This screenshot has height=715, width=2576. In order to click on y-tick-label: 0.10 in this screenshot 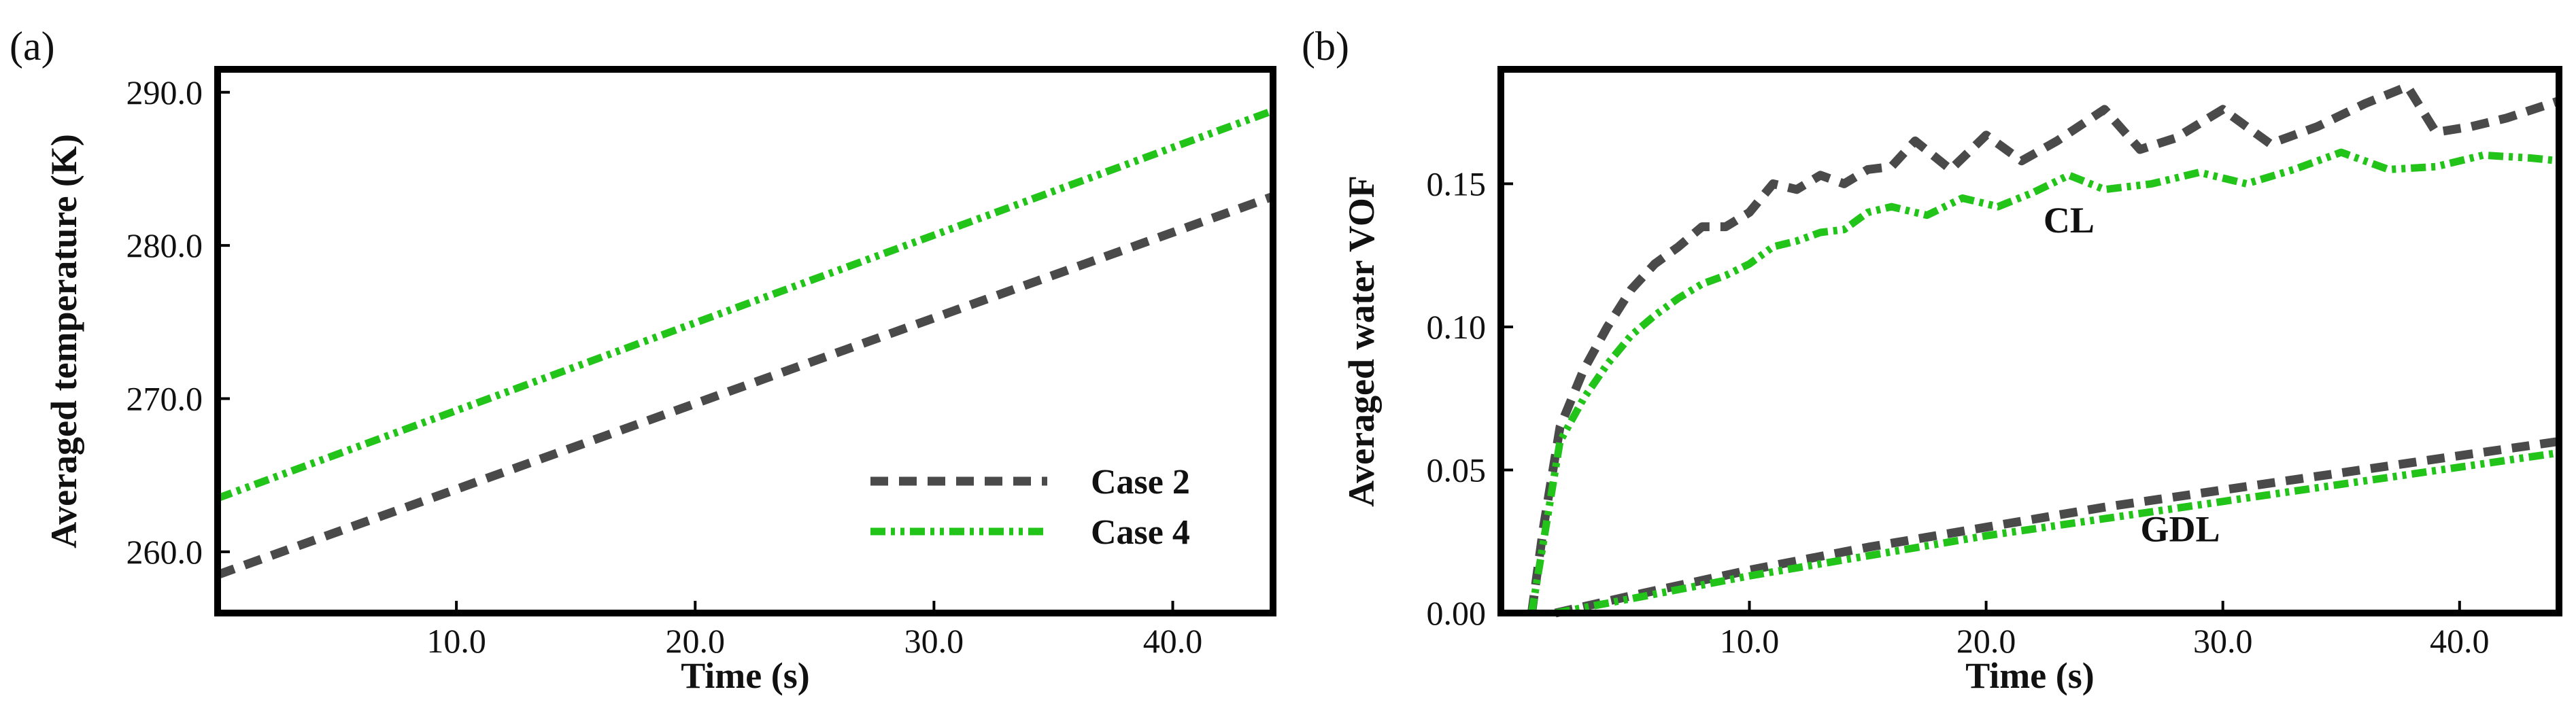, I will do `click(1457, 327)`.